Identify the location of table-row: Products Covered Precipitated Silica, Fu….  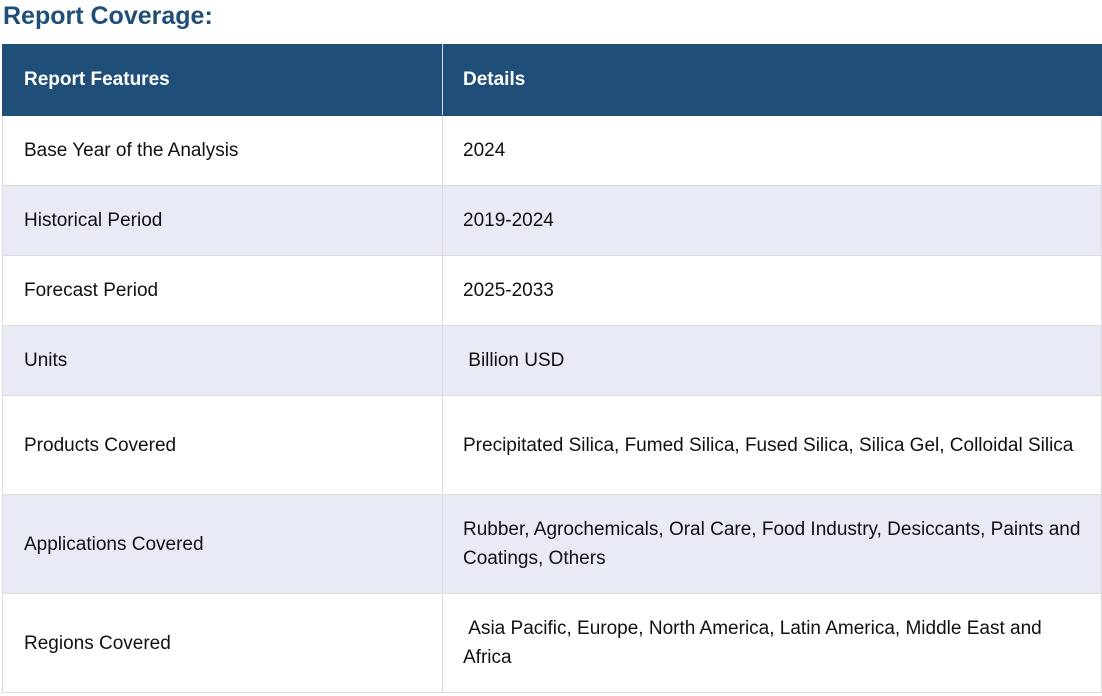
(552, 445).